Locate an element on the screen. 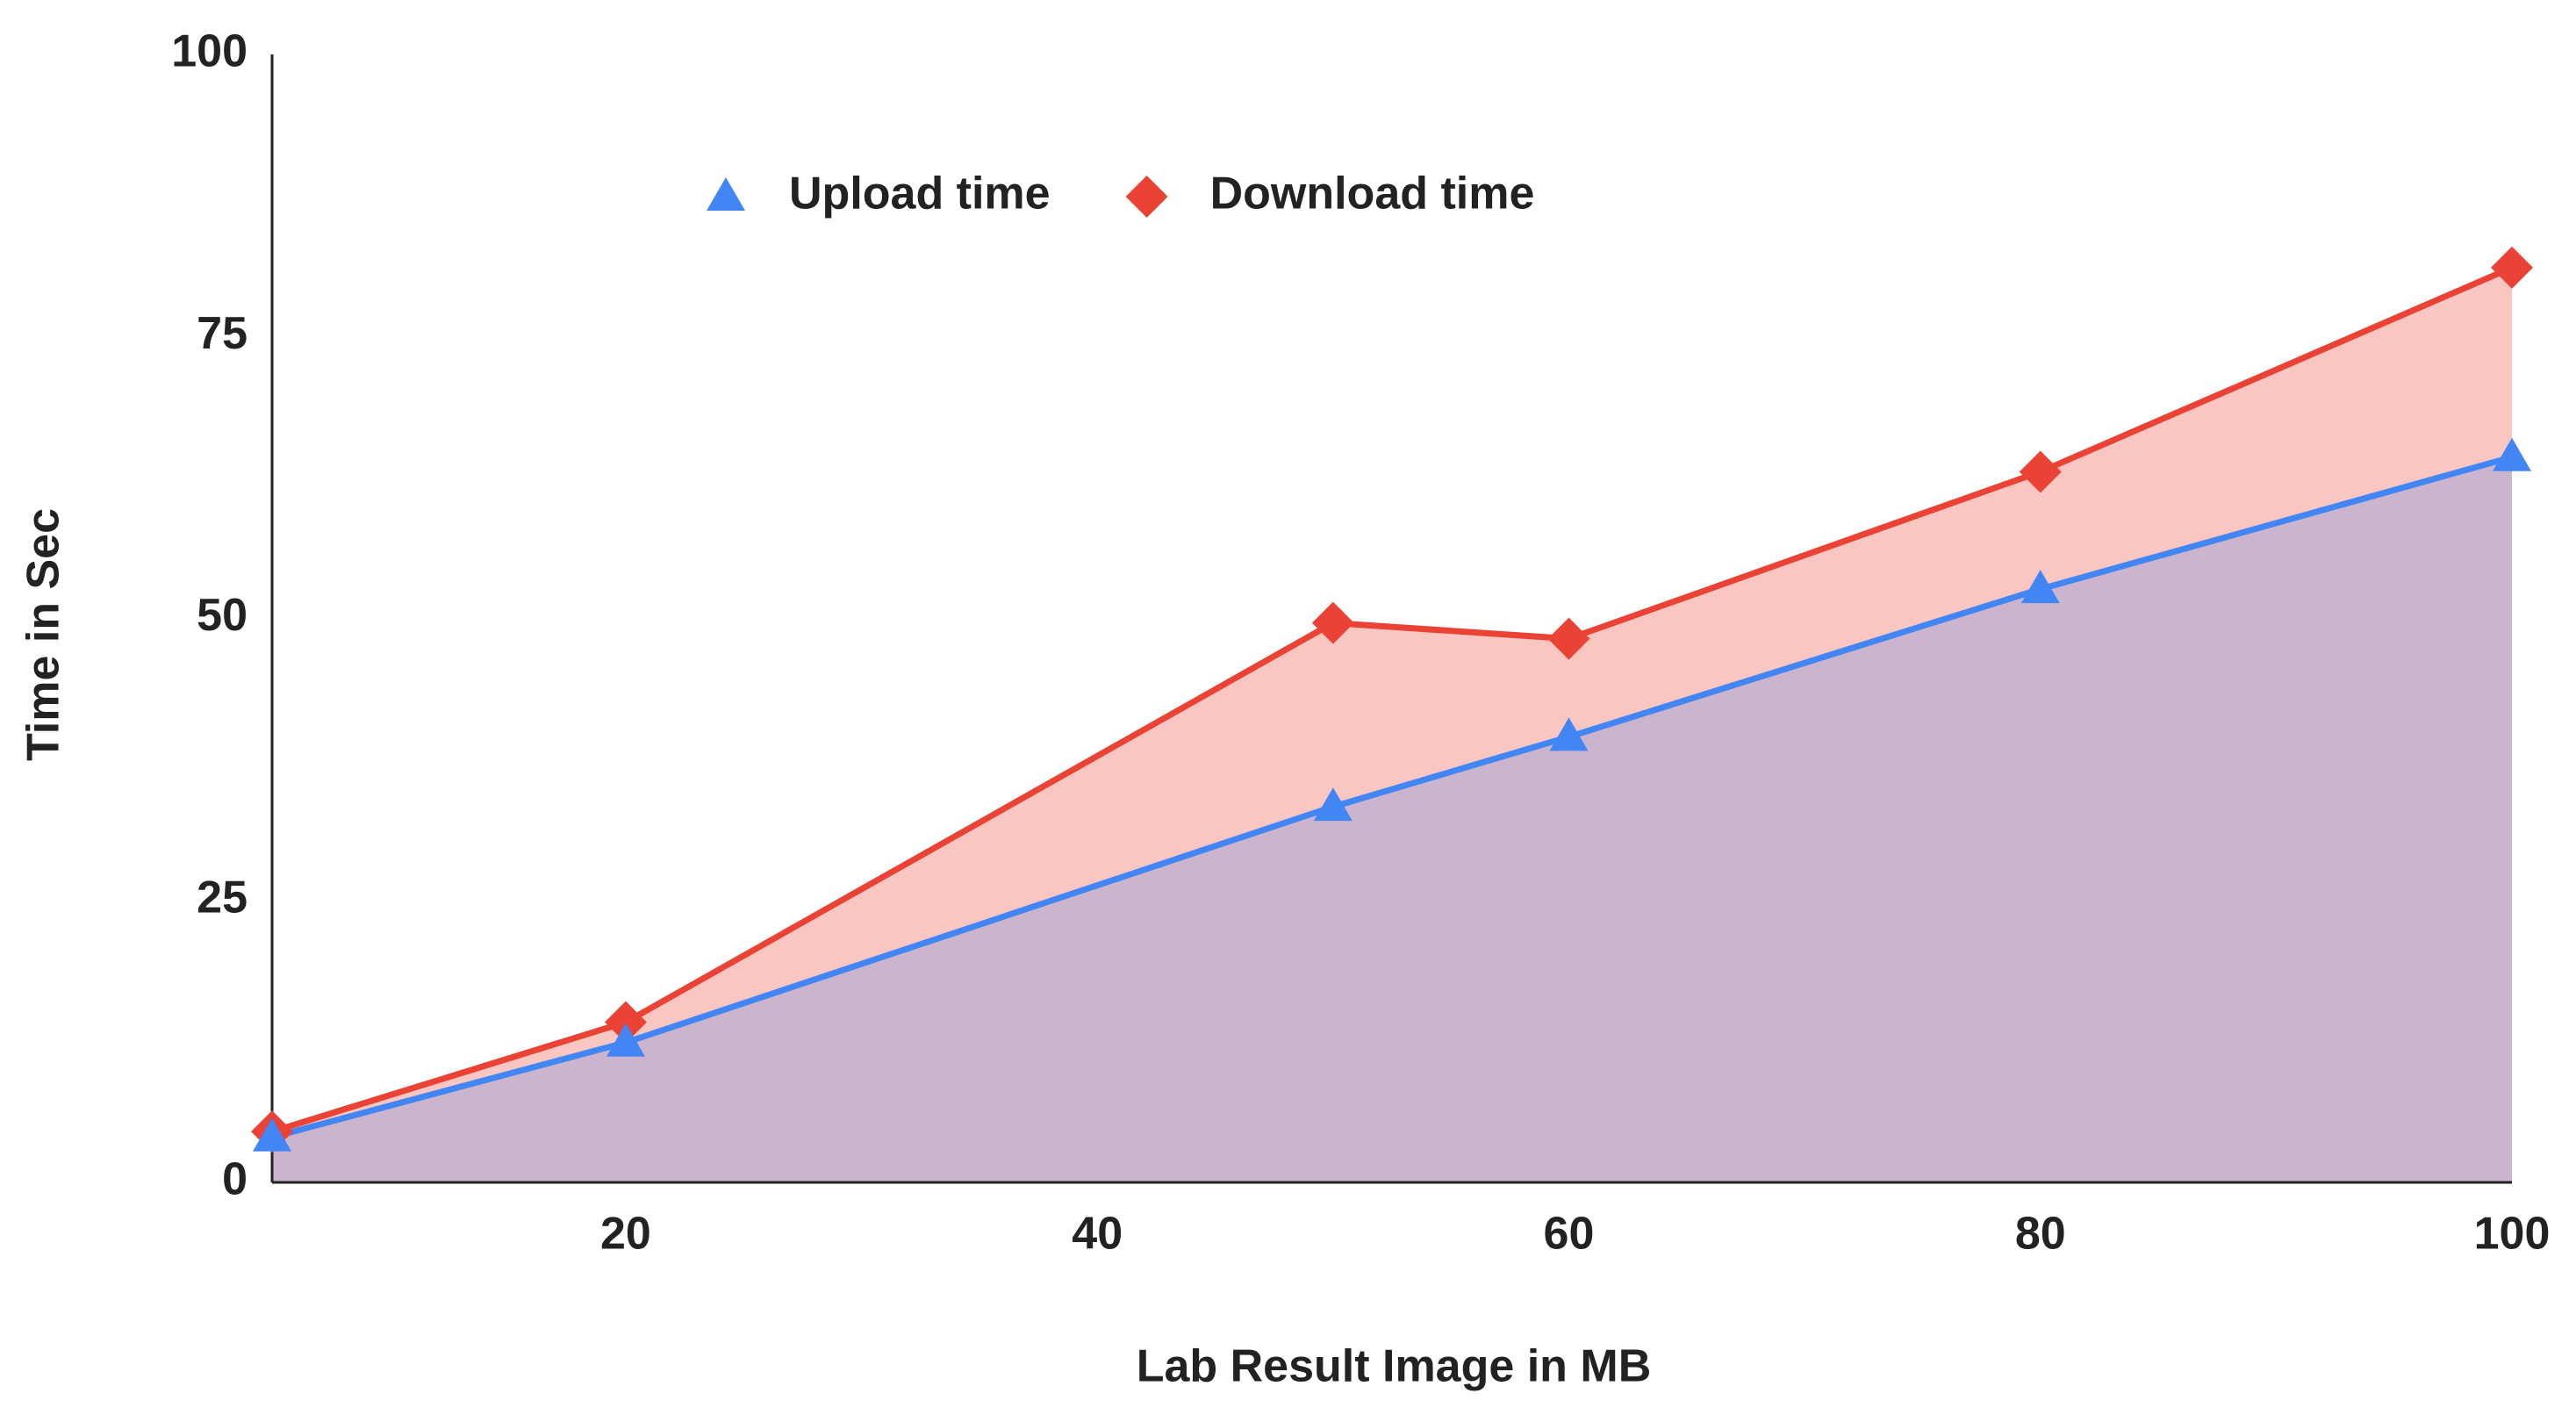  y-tick-label: 25 is located at coordinates (222, 897).